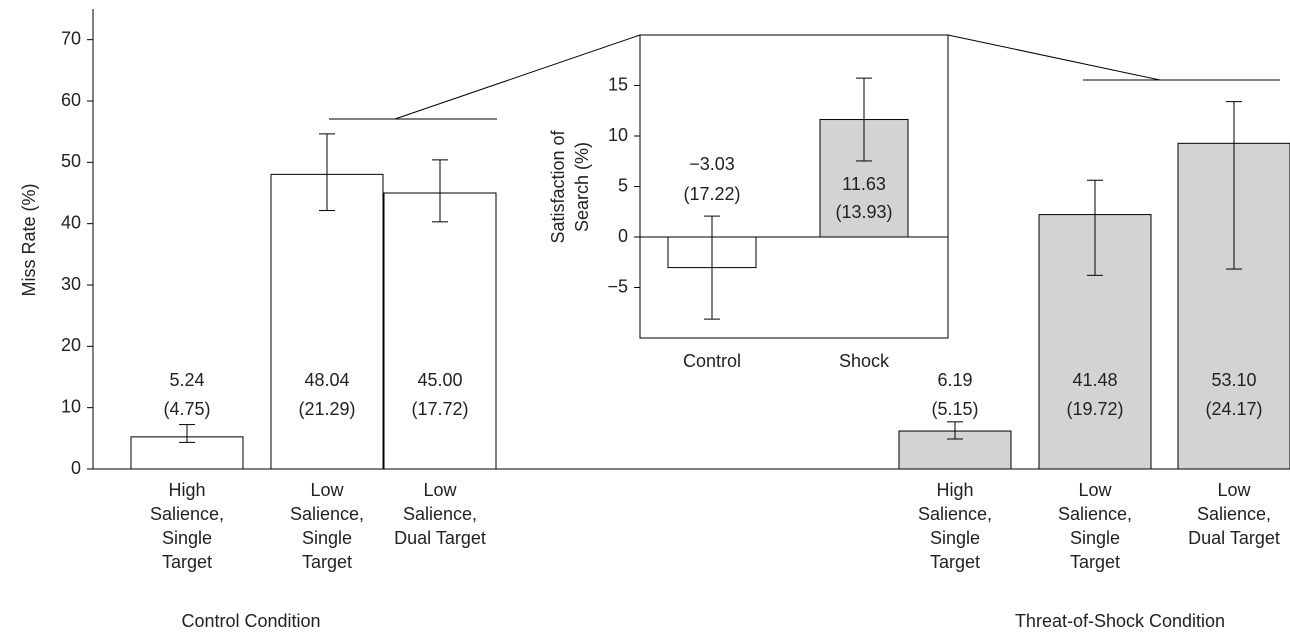 This screenshot has height=635, width=1290. I want to click on y-tick-label: 50, so click(71, 161).